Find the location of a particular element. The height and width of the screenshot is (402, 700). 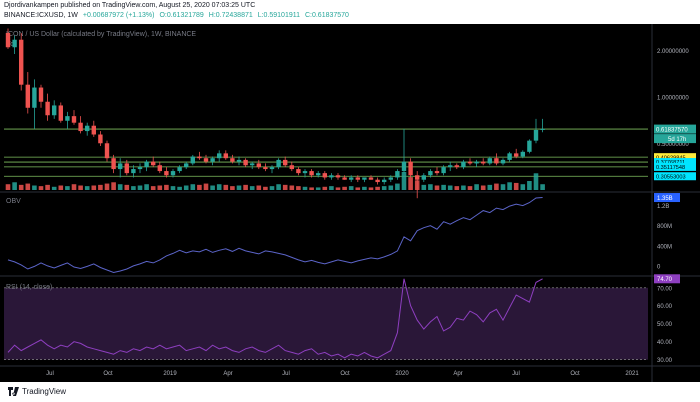

obv-tick-label: 1.2B is located at coordinates (663, 207).